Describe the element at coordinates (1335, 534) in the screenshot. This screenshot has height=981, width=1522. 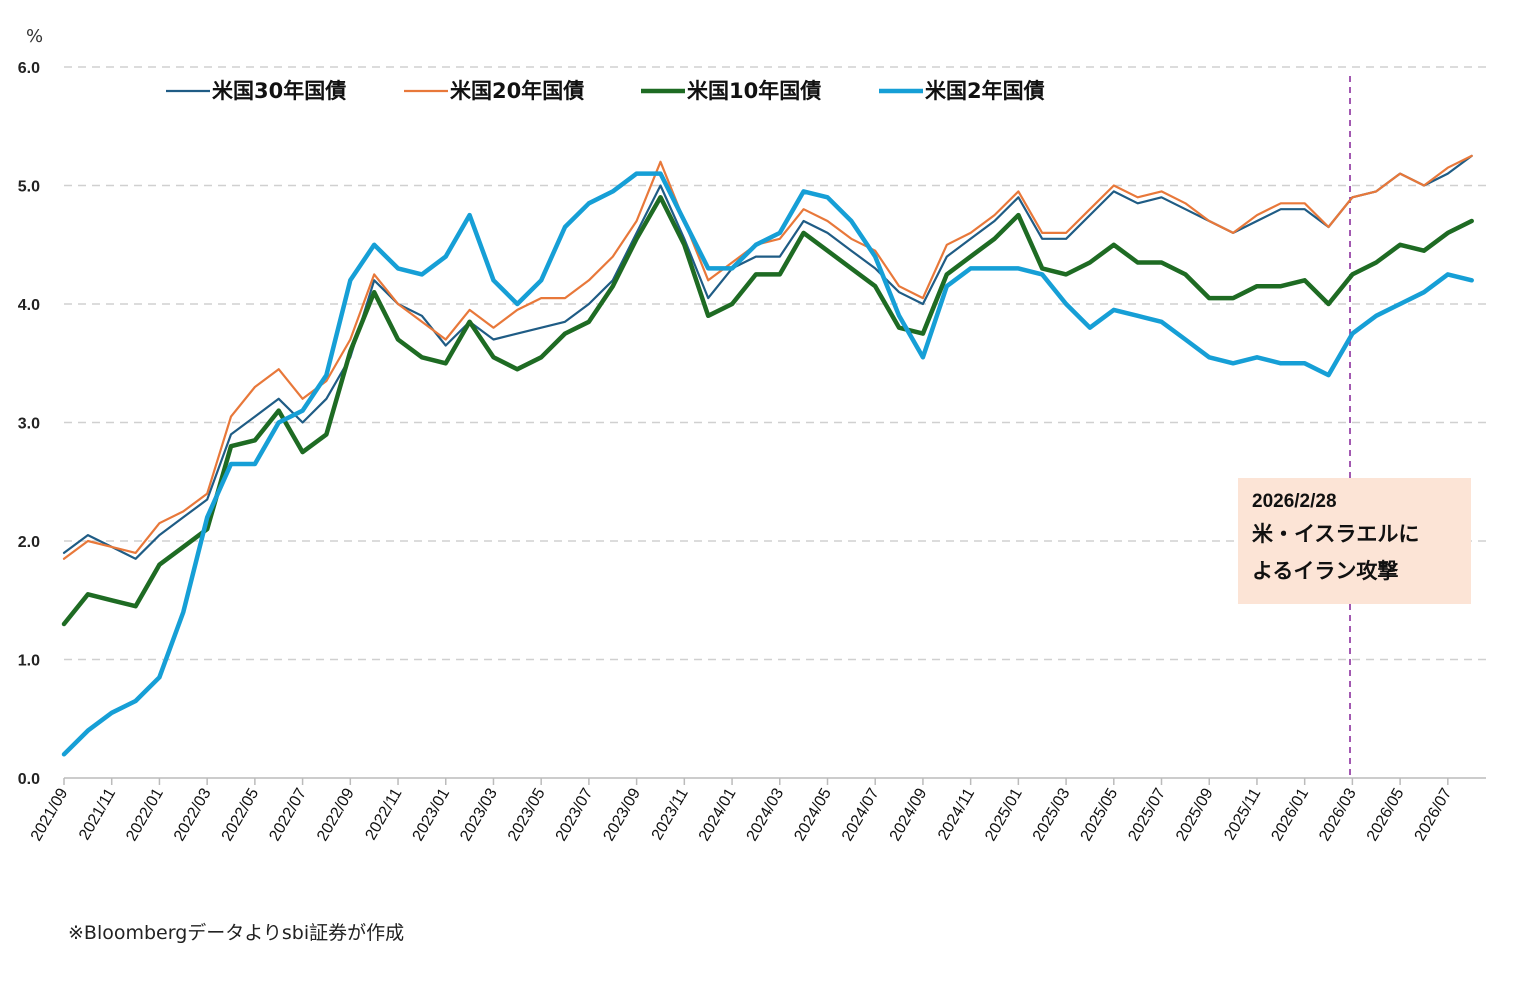
I see `annotation-line1: 米・イスラエルに` at that location.